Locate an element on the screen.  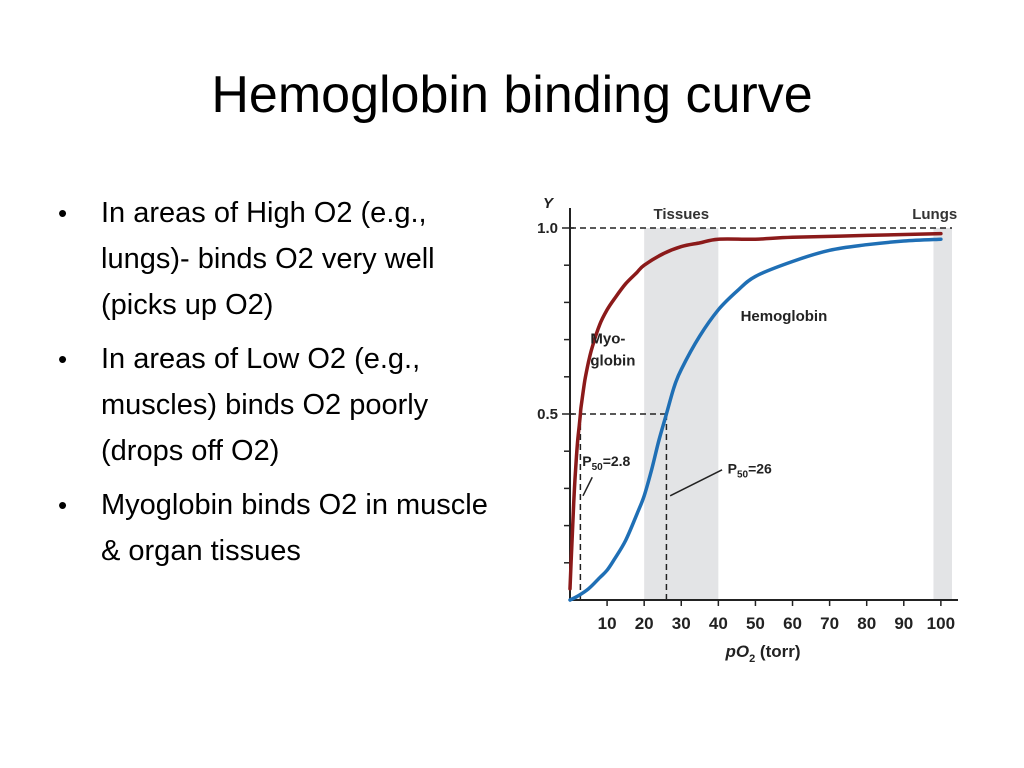
x-tick-label: 20 is located at coordinates (644, 623).